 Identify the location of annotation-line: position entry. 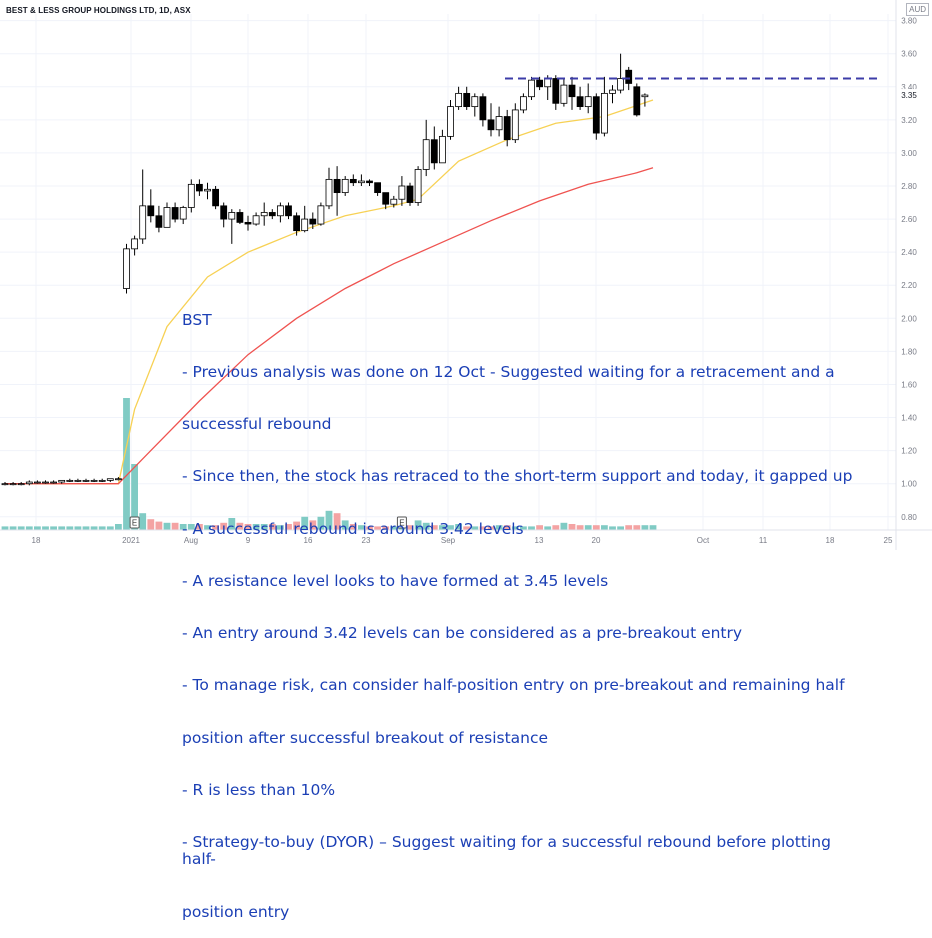
(236, 911).